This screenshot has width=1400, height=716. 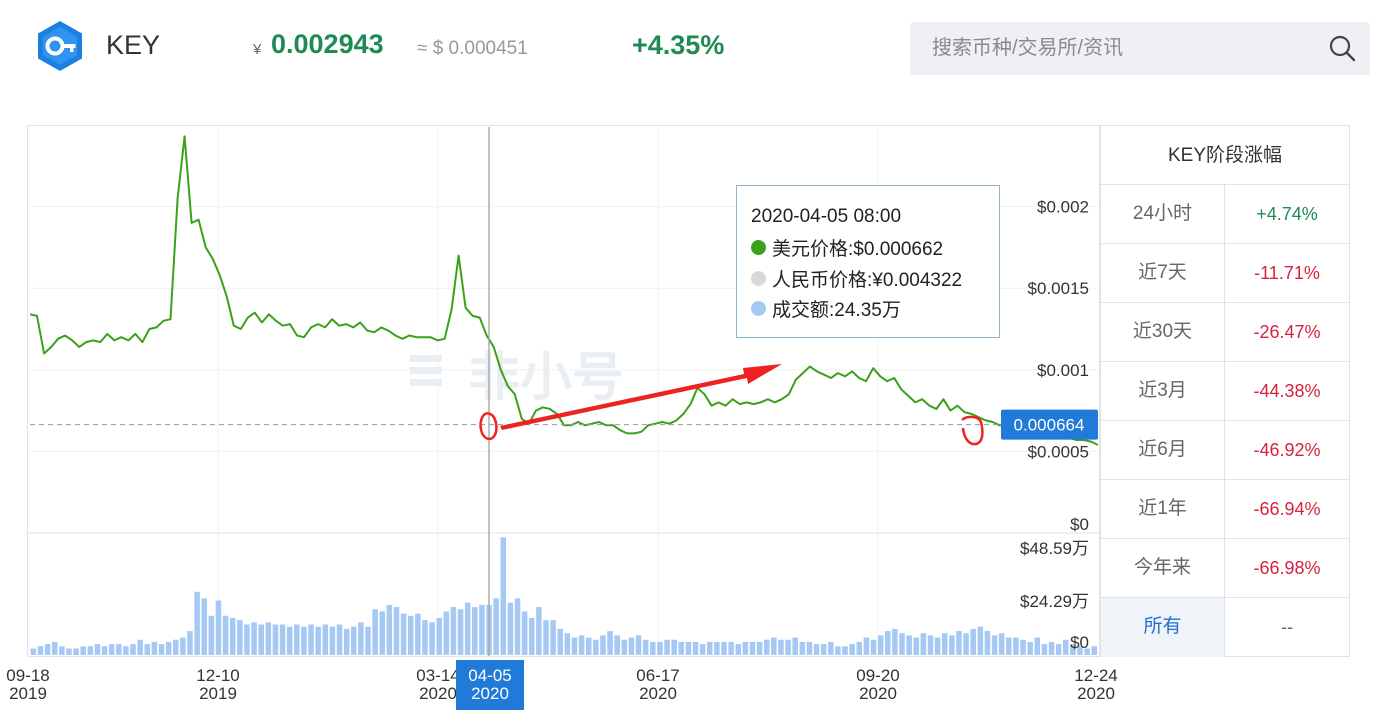 I want to click on x-axis-tick: 06-17, so click(x=657, y=675).